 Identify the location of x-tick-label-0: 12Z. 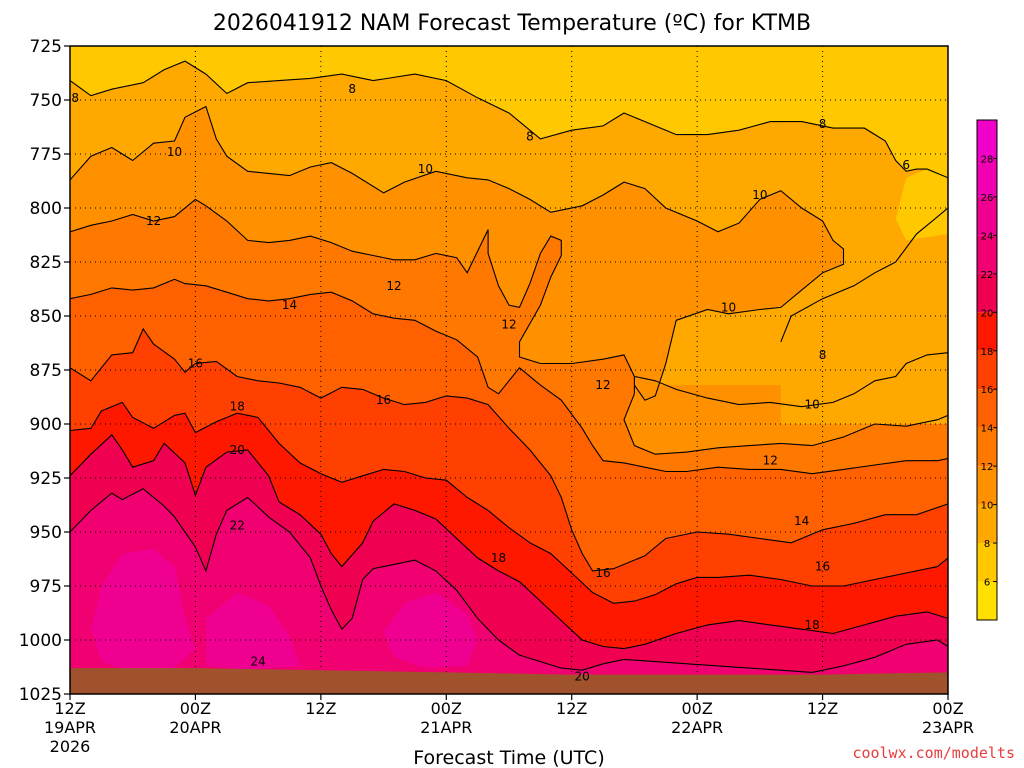
(69, 708).